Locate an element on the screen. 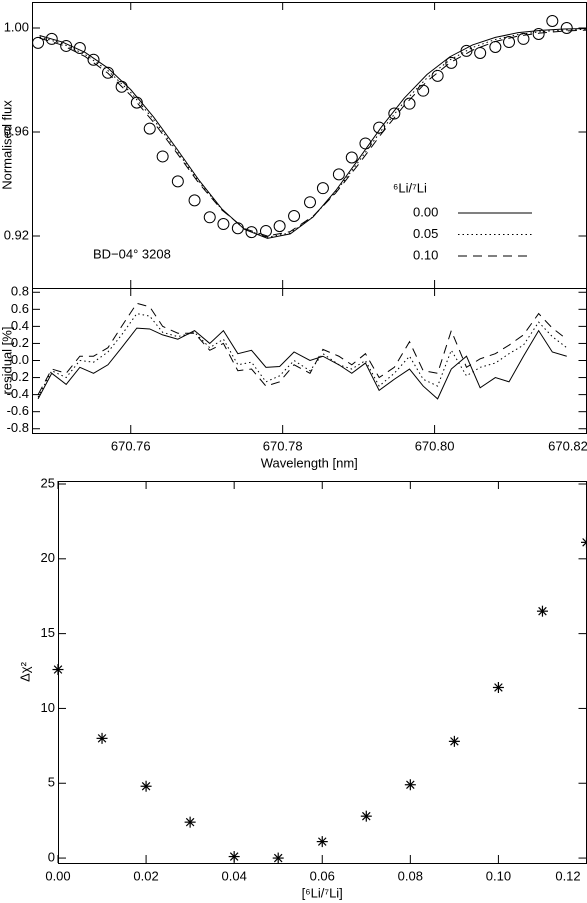  x-tick-label: 0.10 is located at coordinates (498, 875).